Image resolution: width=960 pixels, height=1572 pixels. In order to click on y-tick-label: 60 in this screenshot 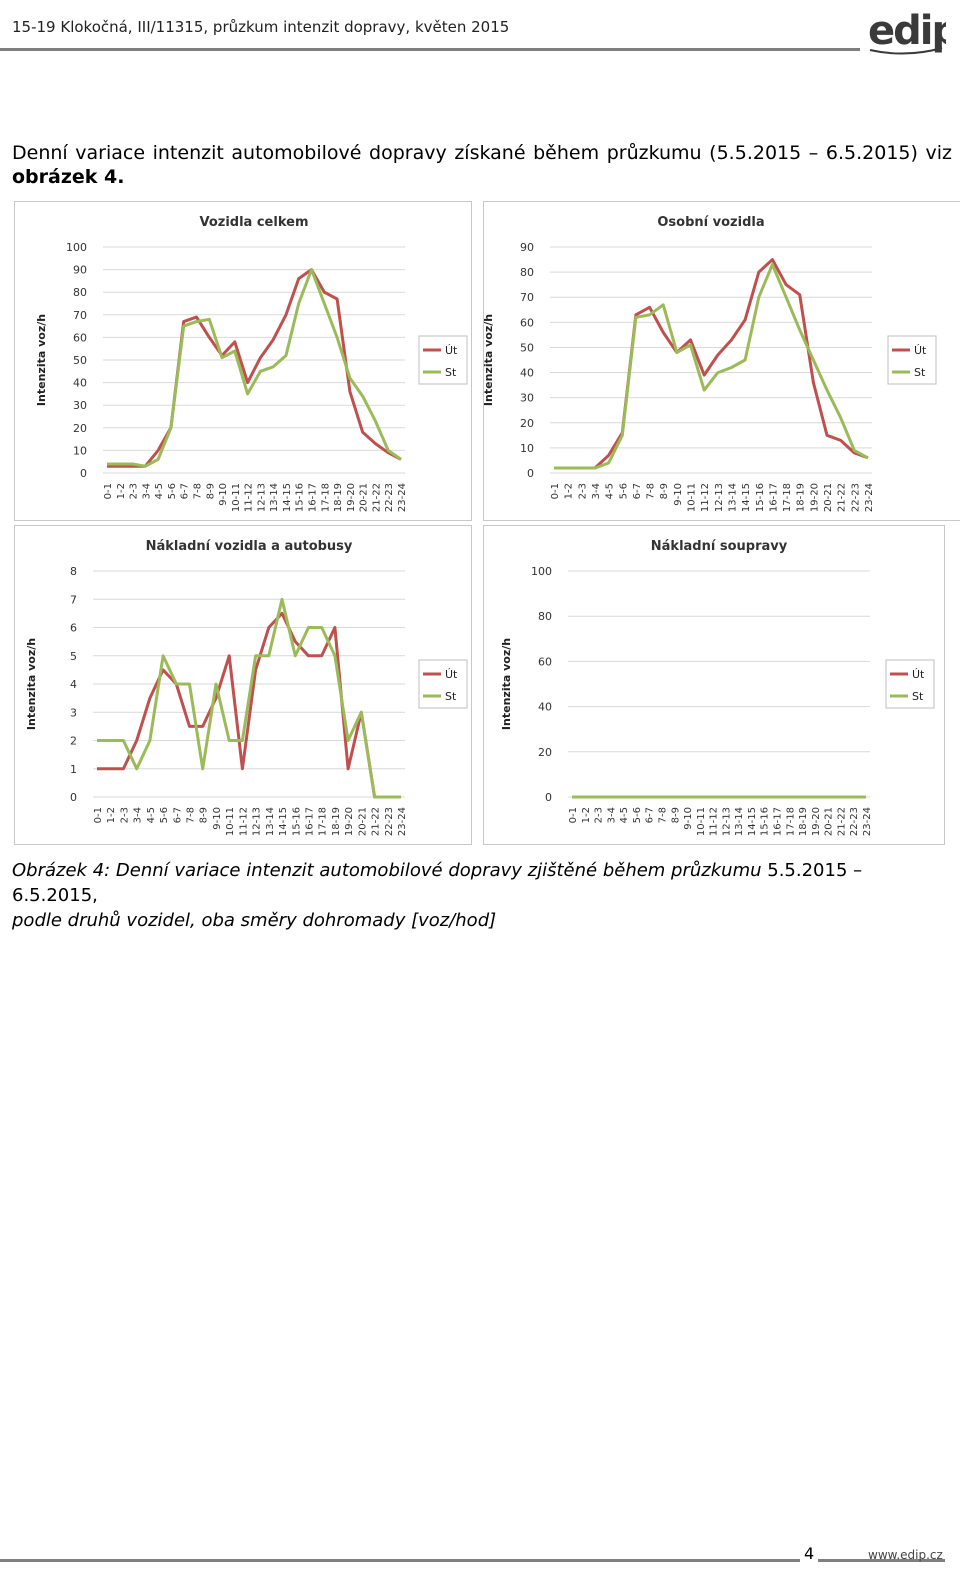, I will do `click(527, 322)`.